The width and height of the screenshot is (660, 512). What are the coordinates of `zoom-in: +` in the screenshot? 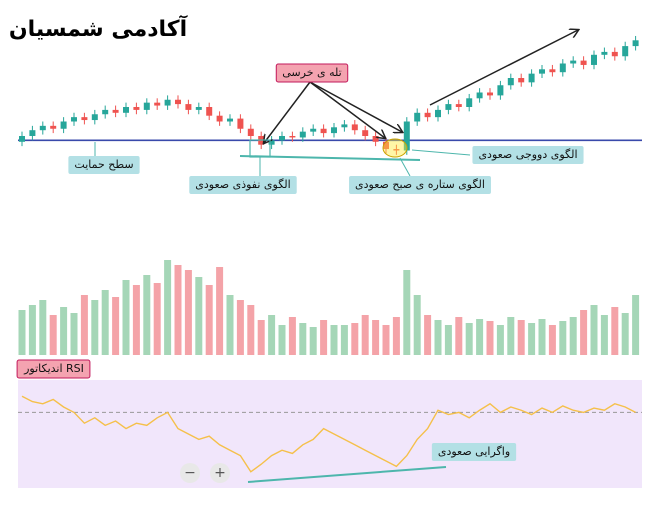 It's located at (220, 473).